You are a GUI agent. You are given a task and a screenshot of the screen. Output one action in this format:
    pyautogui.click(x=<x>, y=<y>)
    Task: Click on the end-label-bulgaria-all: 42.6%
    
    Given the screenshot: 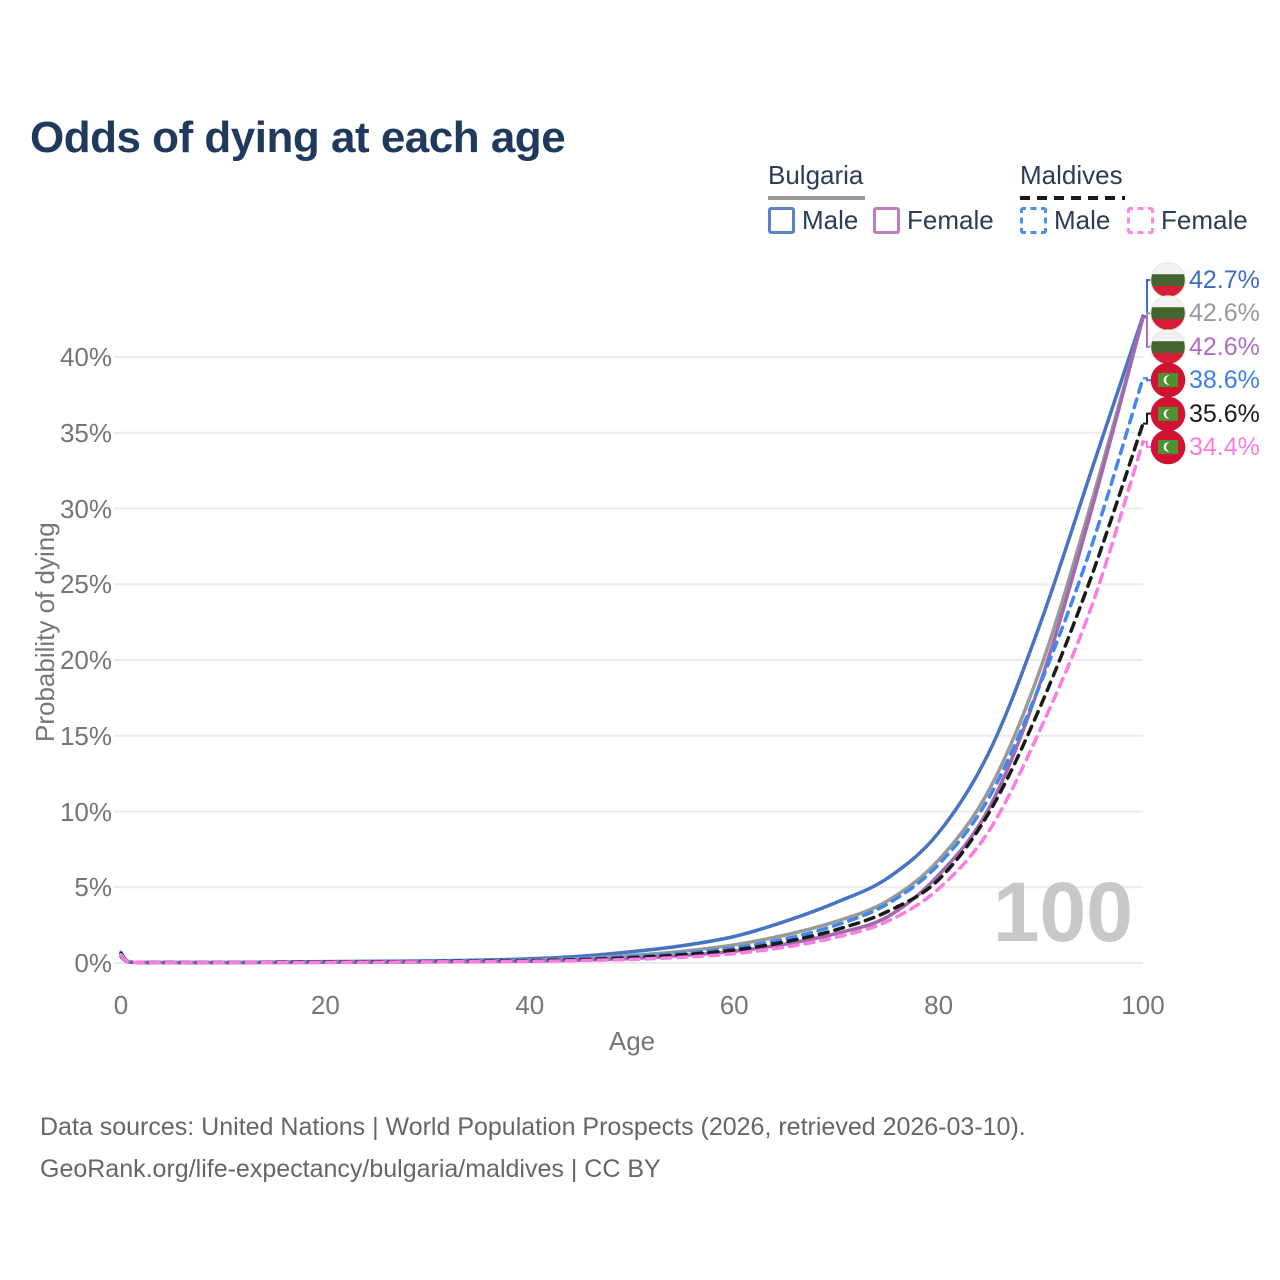 What is the action you would take?
    pyautogui.click(x=1205, y=313)
    